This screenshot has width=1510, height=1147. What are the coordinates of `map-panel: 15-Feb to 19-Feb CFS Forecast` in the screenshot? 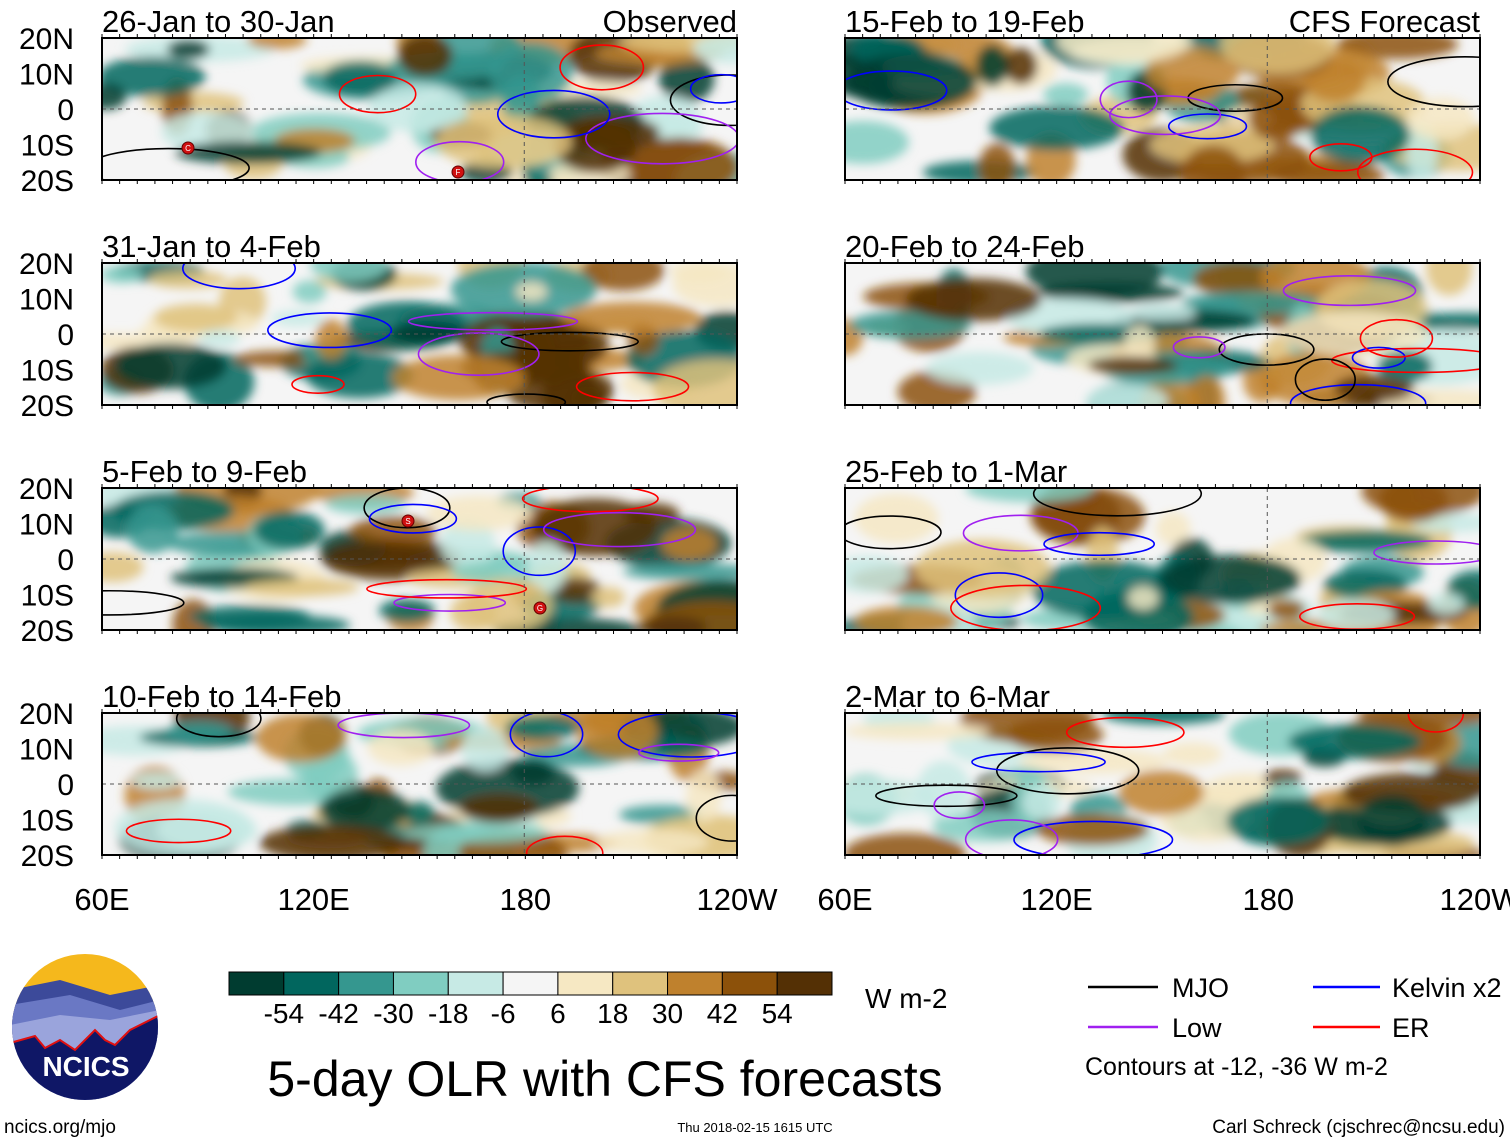 It's located at (1162, 94).